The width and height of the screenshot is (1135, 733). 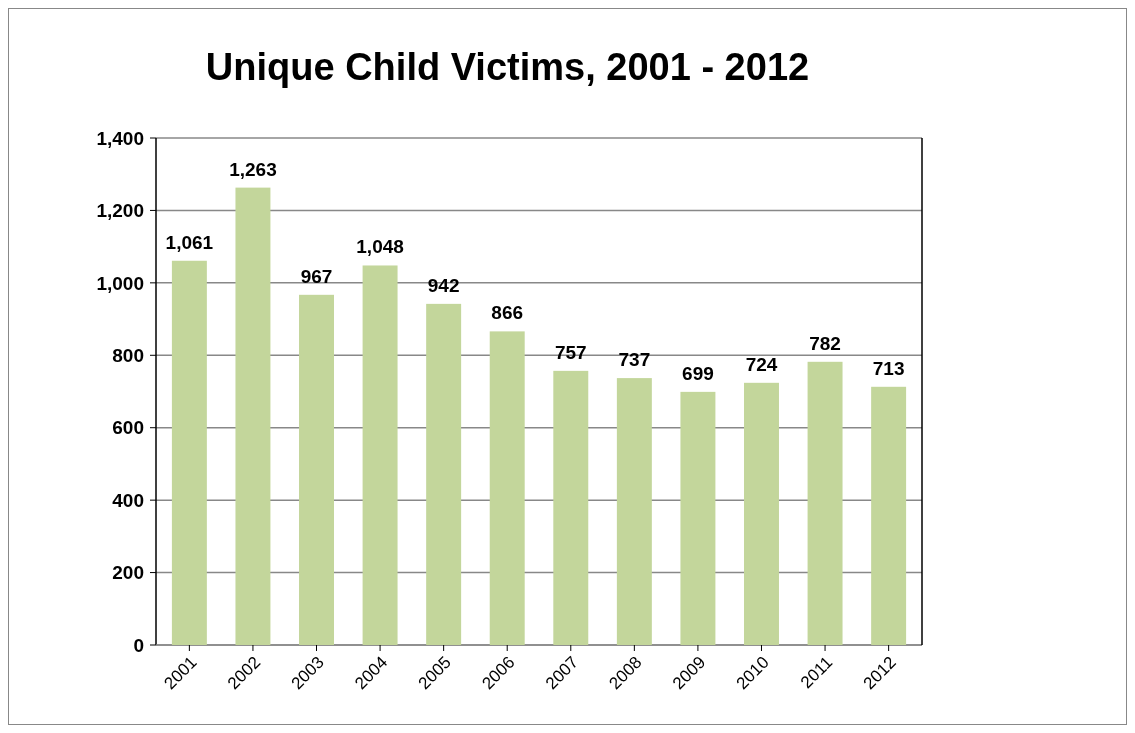 I want to click on data-label: 967, so click(x=316, y=276).